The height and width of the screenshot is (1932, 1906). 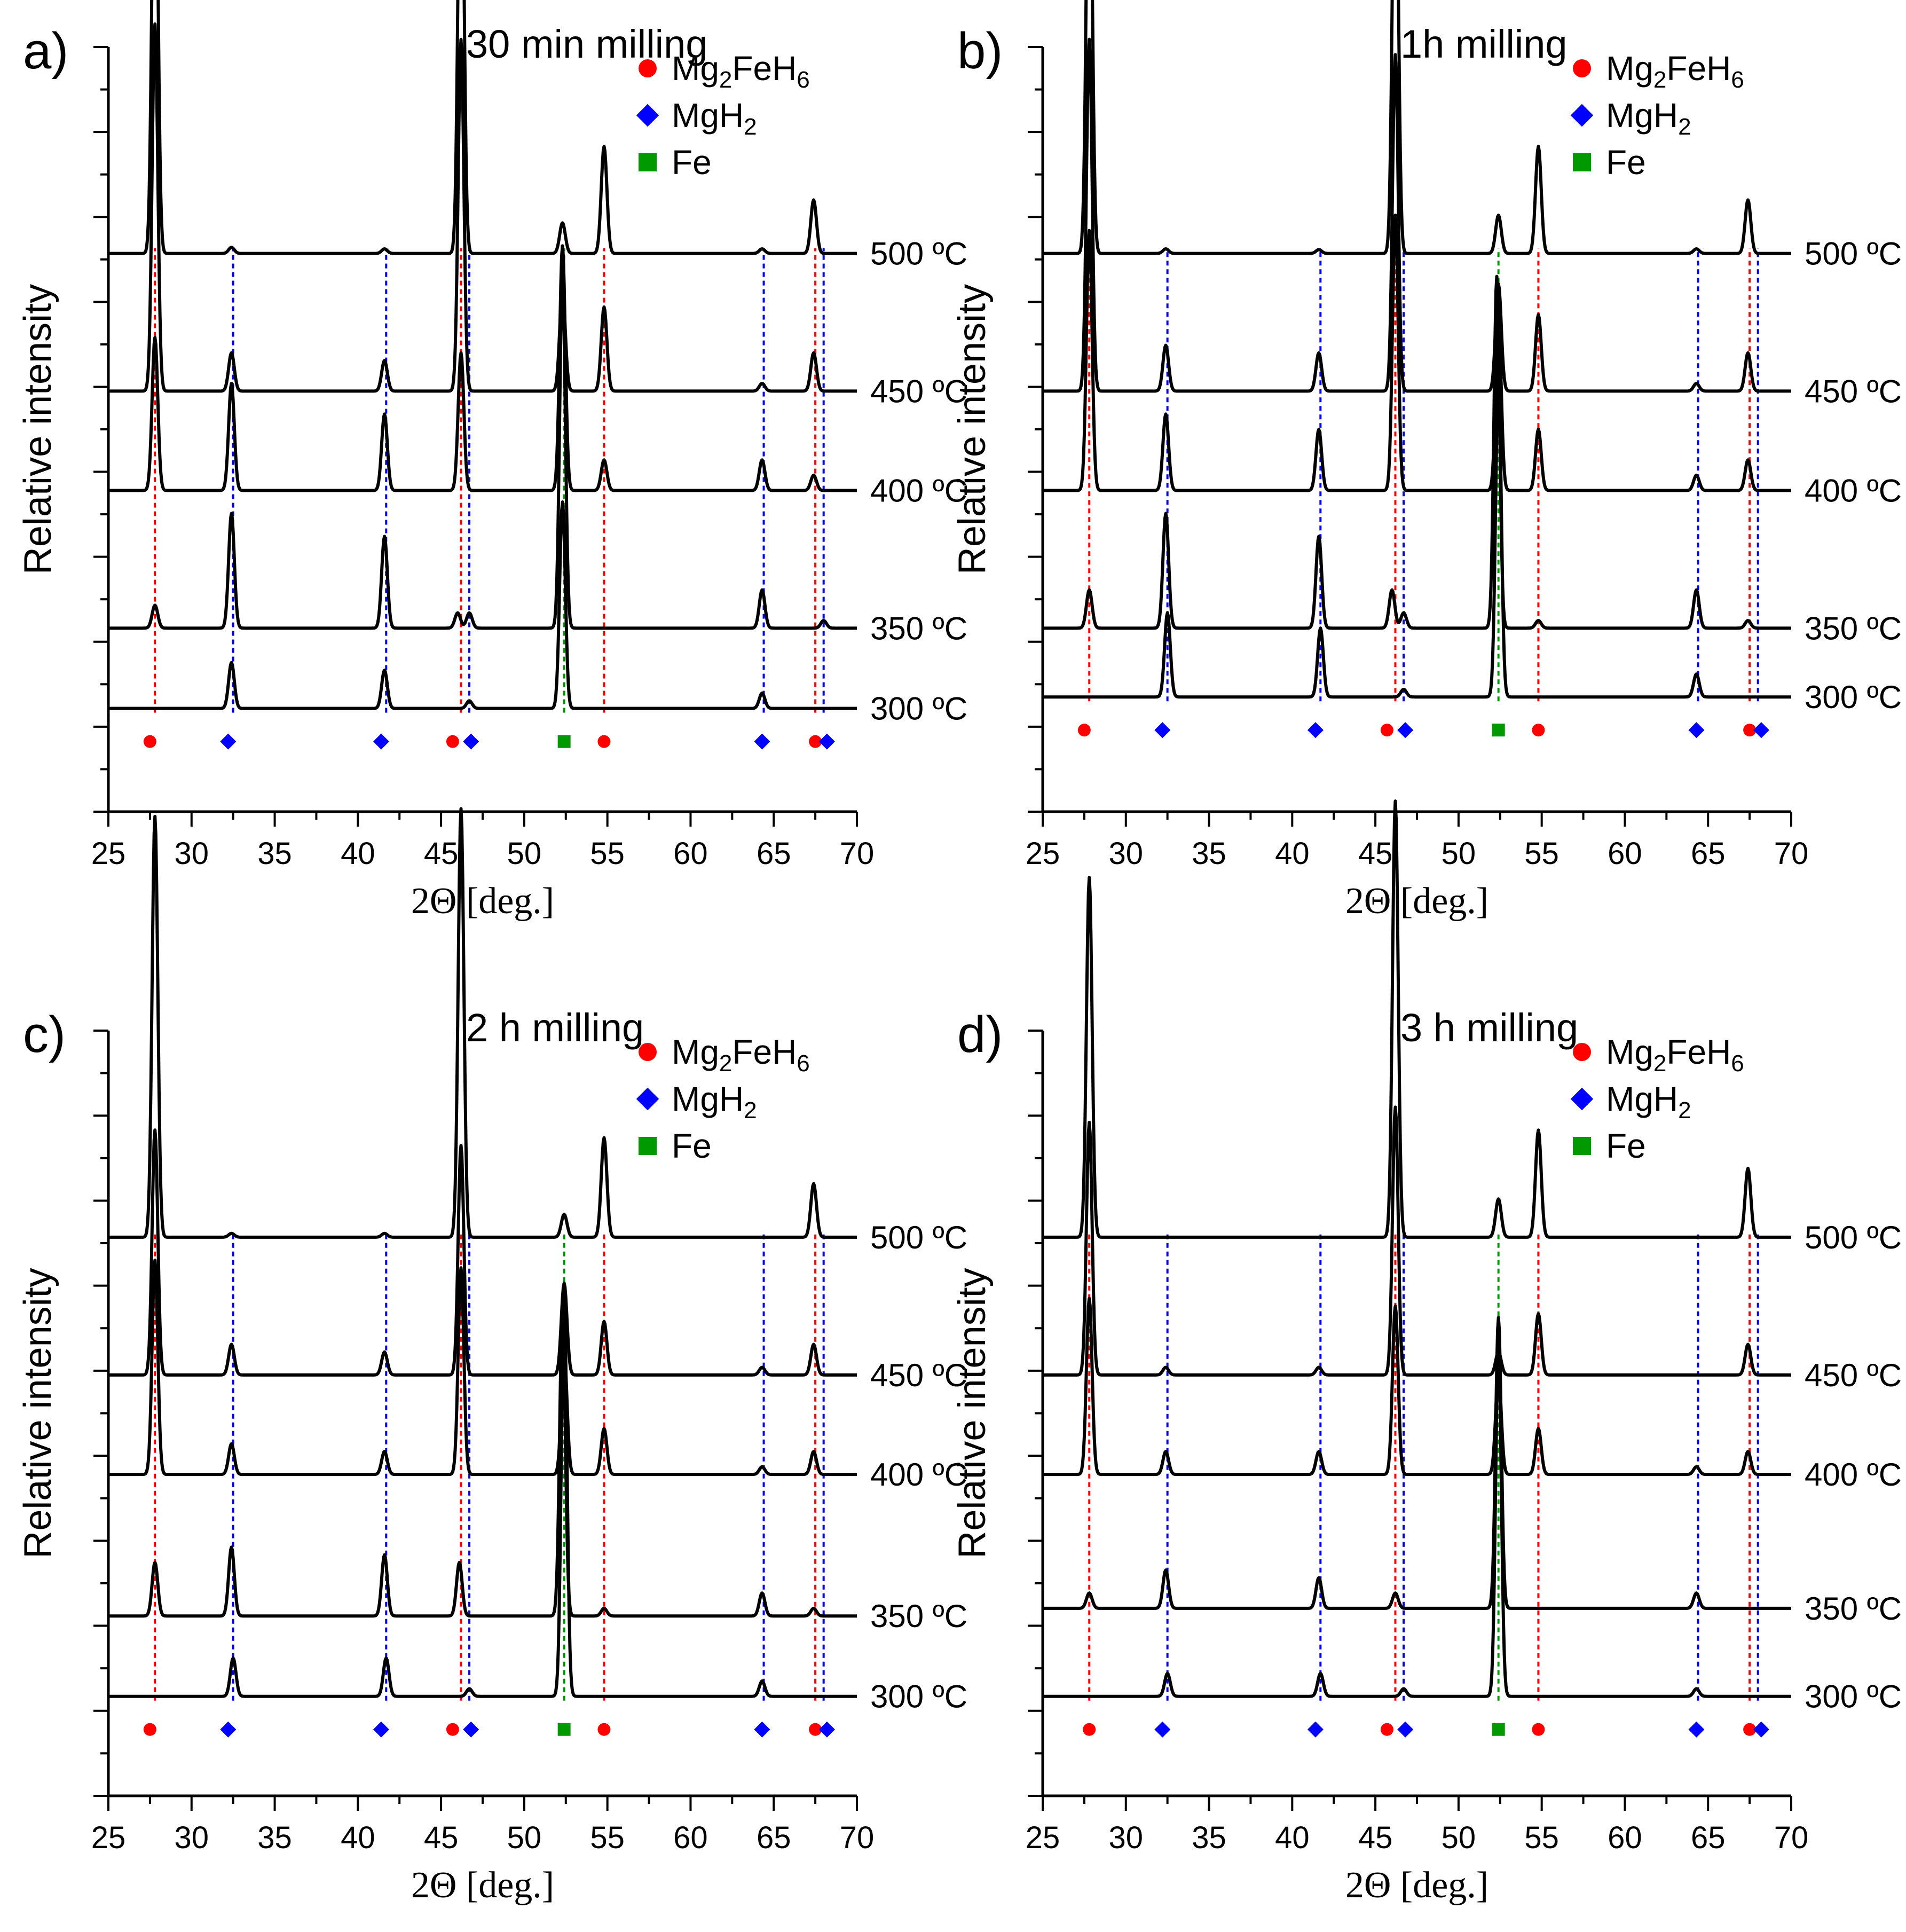 I want to click on x-tick-label: 65, so click(x=774, y=1837).